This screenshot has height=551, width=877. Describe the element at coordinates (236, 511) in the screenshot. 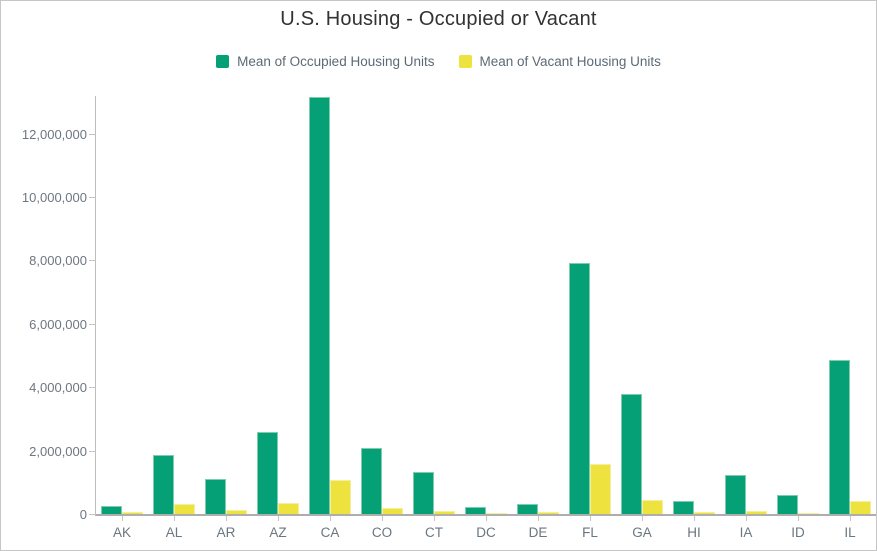

I see `bar-vacant-AR` at that location.